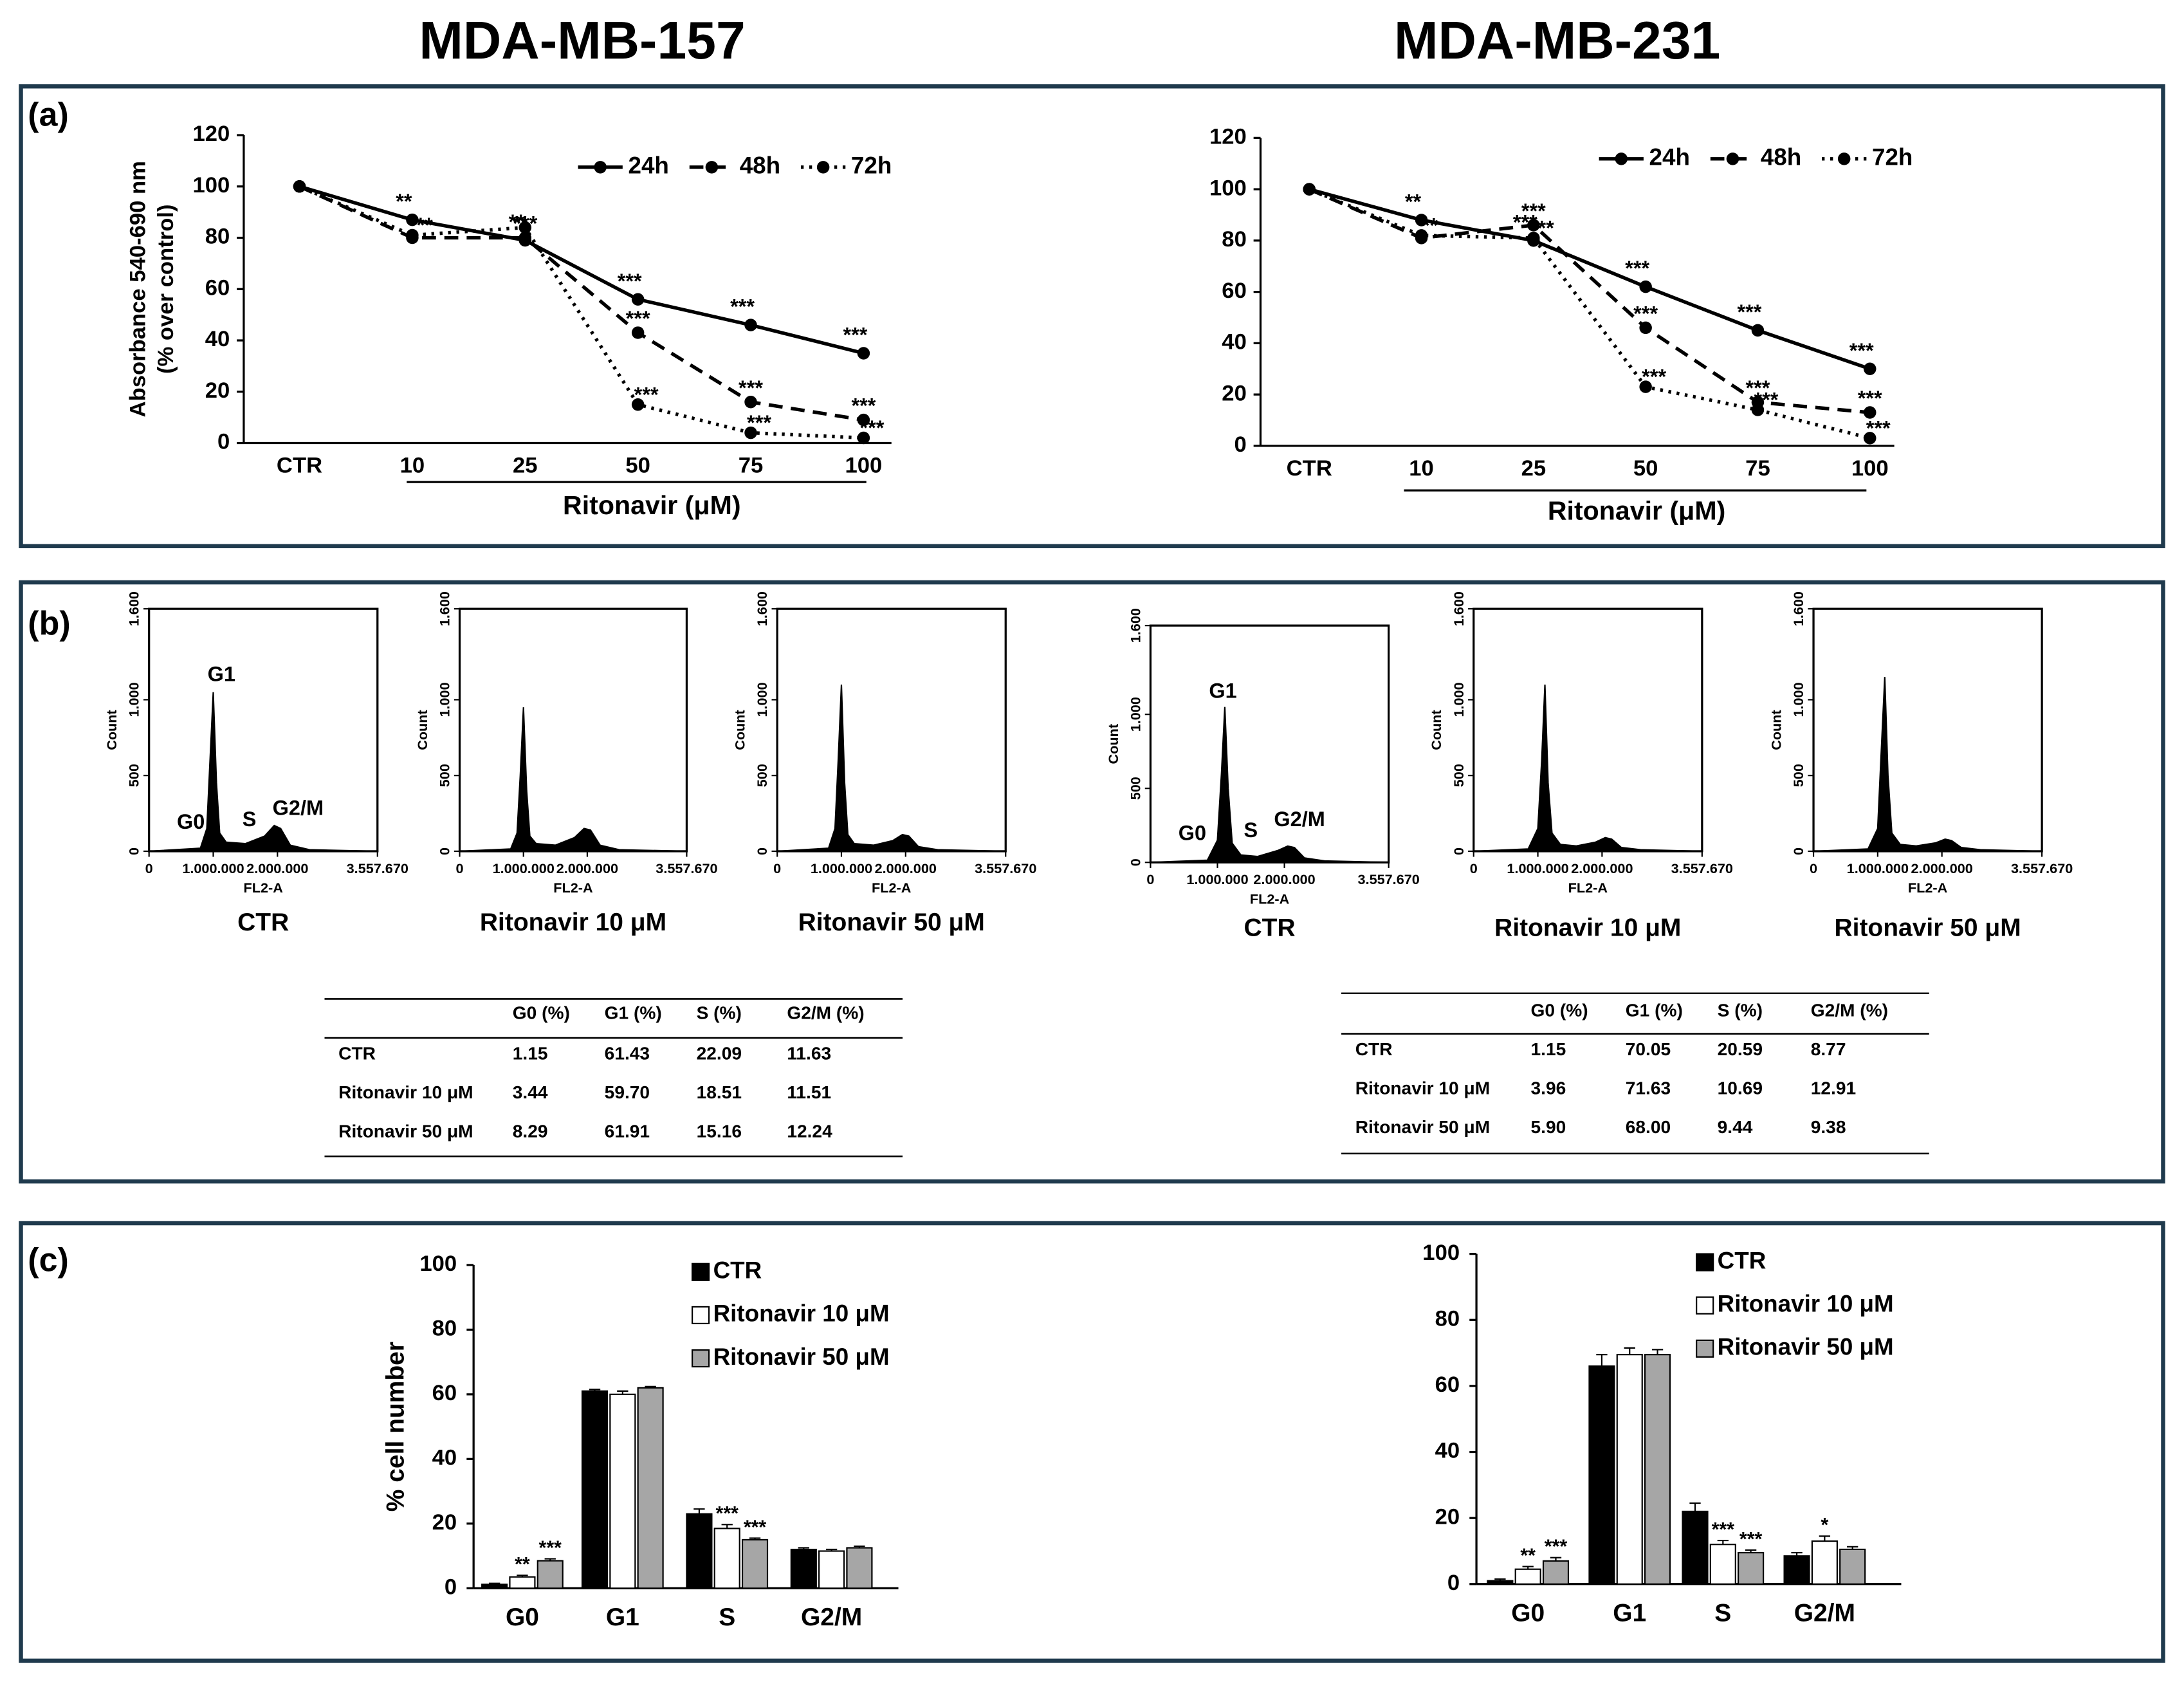 The width and height of the screenshot is (2184, 1682). What do you see at coordinates (1300, 819) in the screenshot?
I see `phase-label: G2/M` at bounding box center [1300, 819].